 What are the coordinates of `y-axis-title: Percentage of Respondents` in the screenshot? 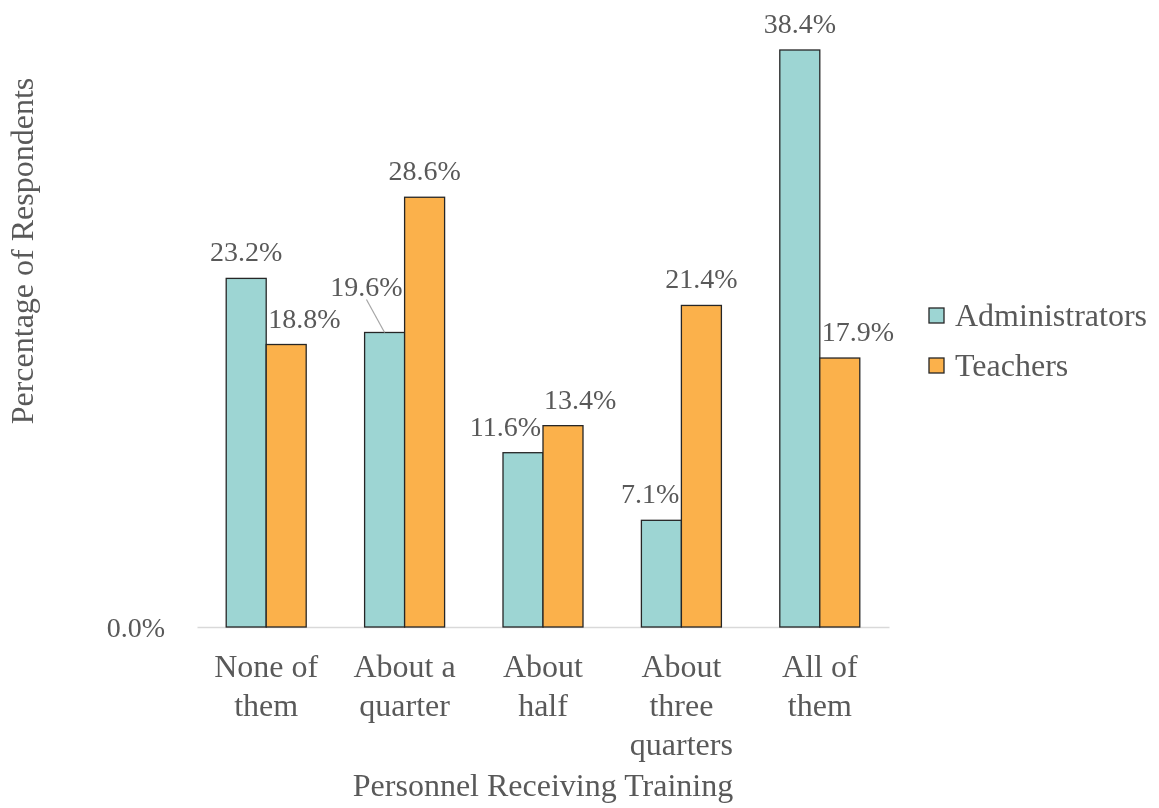 It's located at (22, 251).